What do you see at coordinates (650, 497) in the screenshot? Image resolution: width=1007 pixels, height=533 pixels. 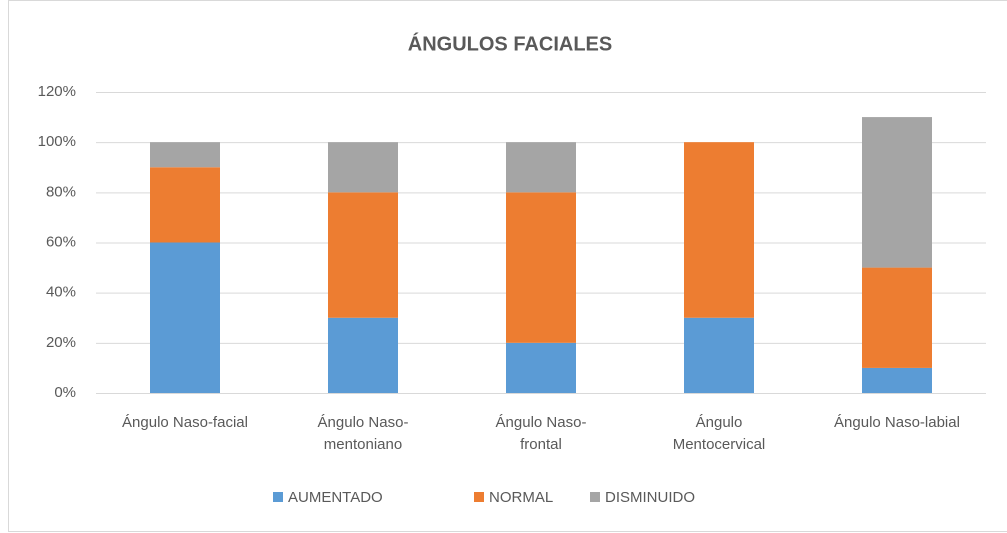 I see `legend-label: DISMINUIDO` at bounding box center [650, 497].